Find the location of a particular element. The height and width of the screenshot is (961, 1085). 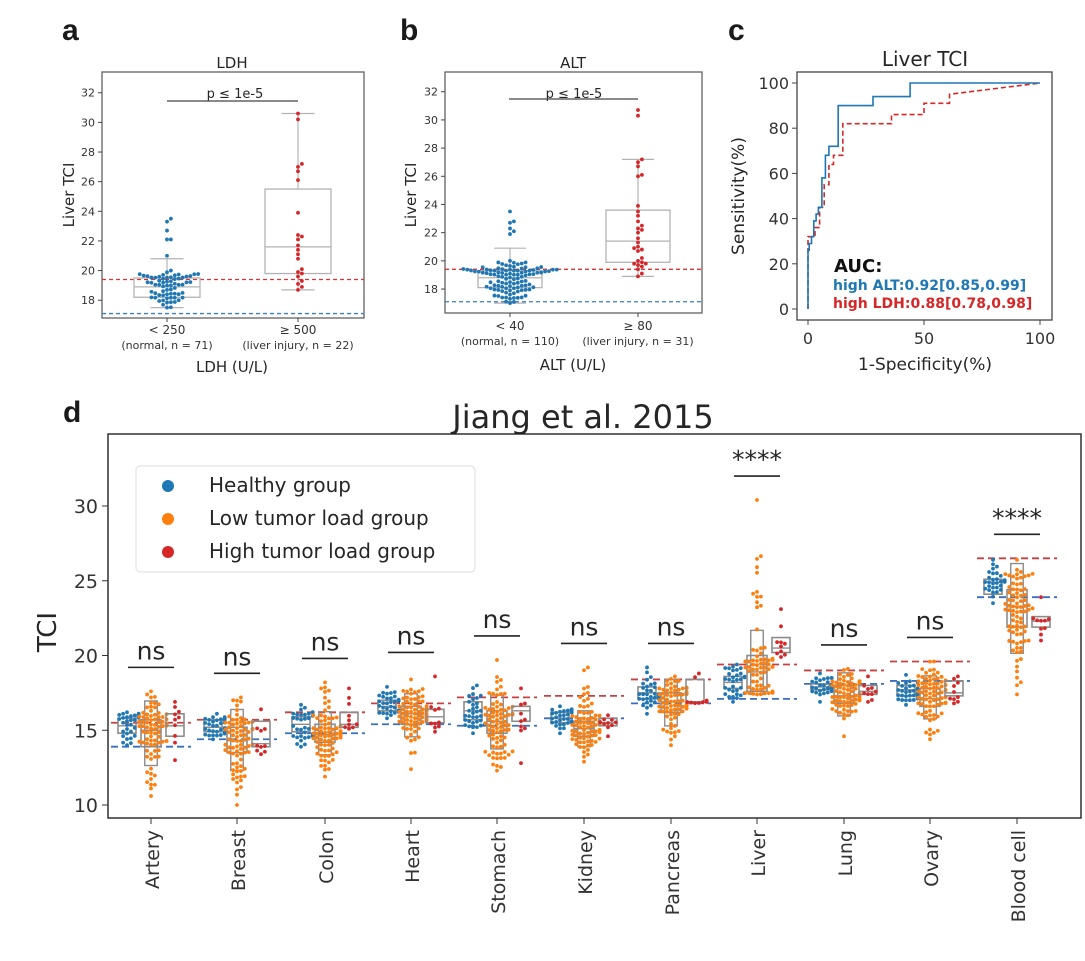

x-tick-label: Pancreas is located at coordinates (673, 872).